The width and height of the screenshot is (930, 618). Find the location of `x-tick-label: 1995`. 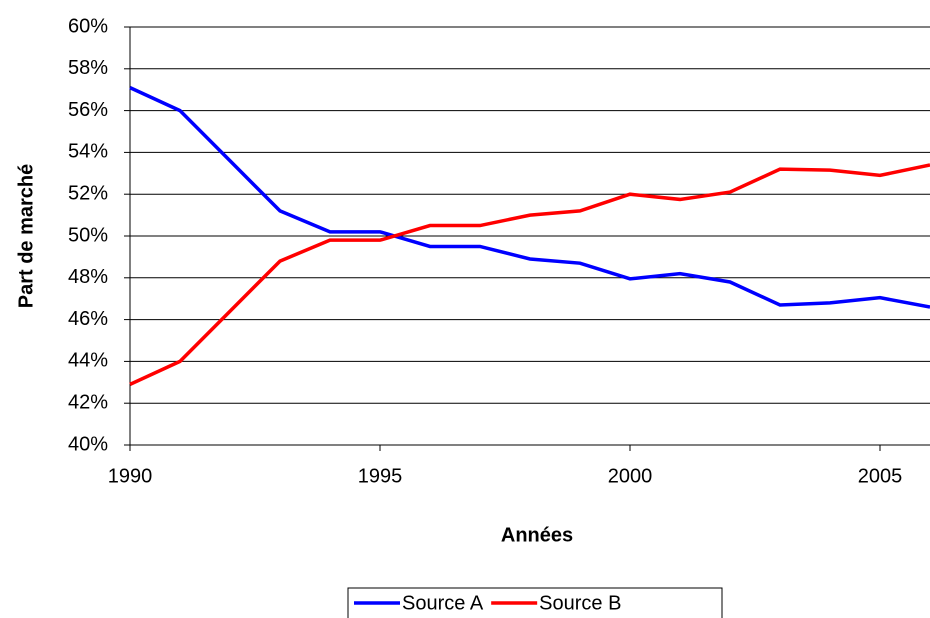

x-tick-label: 1995 is located at coordinates (380, 476).